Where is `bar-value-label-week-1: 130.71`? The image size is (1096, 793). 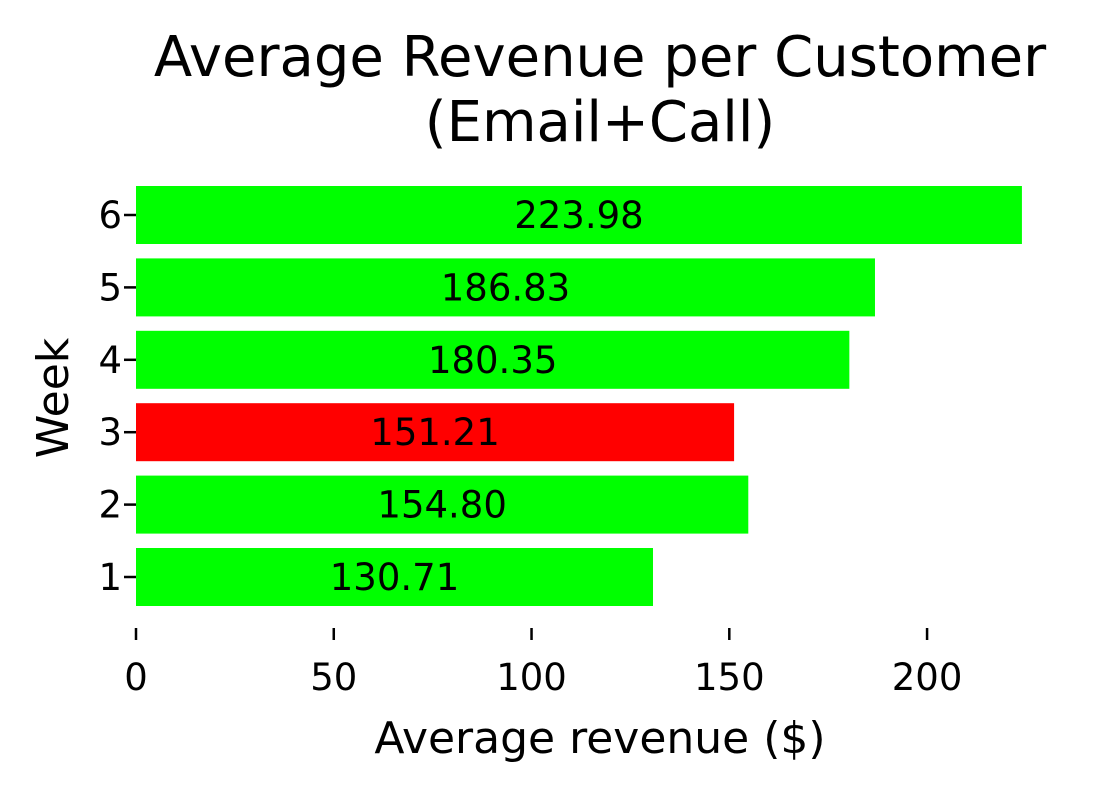
bar-value-label-week-1: 130.71 is located at coordinates (394, 577).